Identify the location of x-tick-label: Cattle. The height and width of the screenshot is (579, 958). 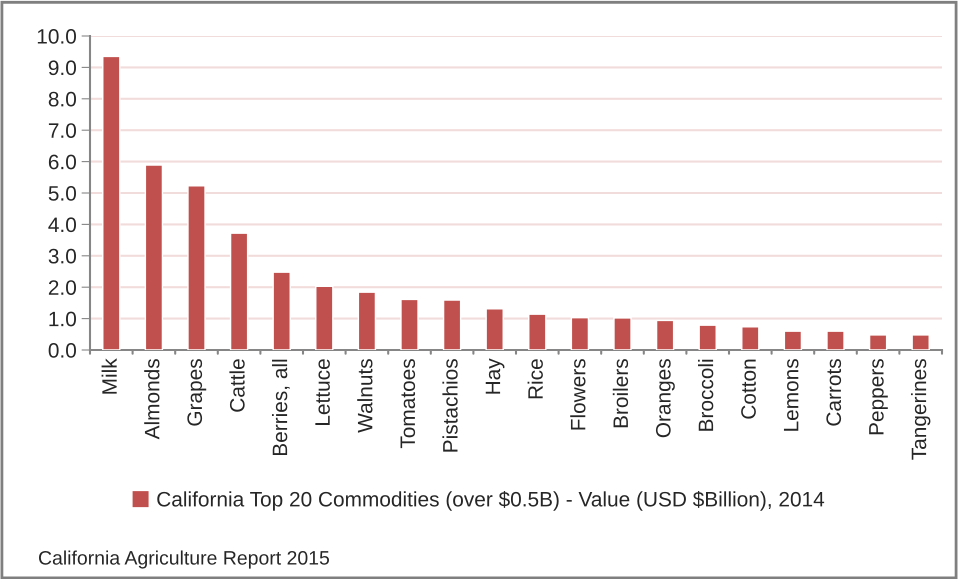
(237, 385).